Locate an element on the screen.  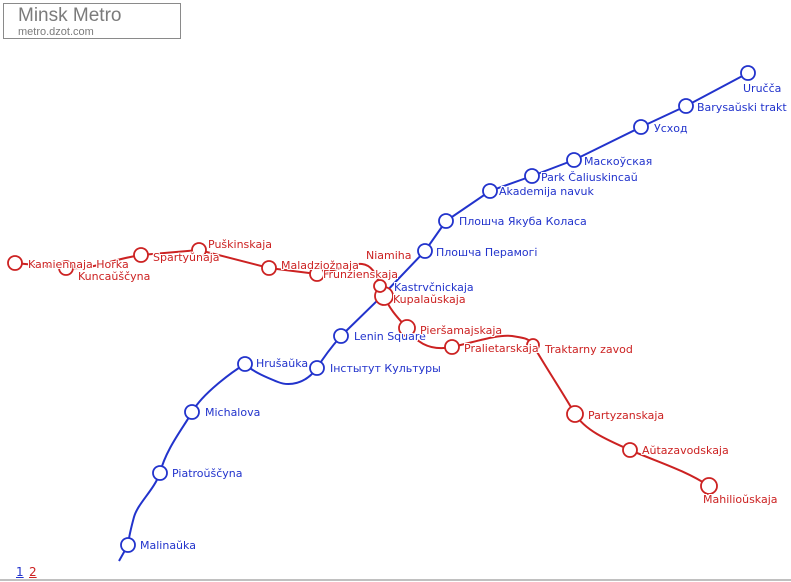
station-label-maladziozhnaja: Maladziožnaja is located at coordinates (320, 265).